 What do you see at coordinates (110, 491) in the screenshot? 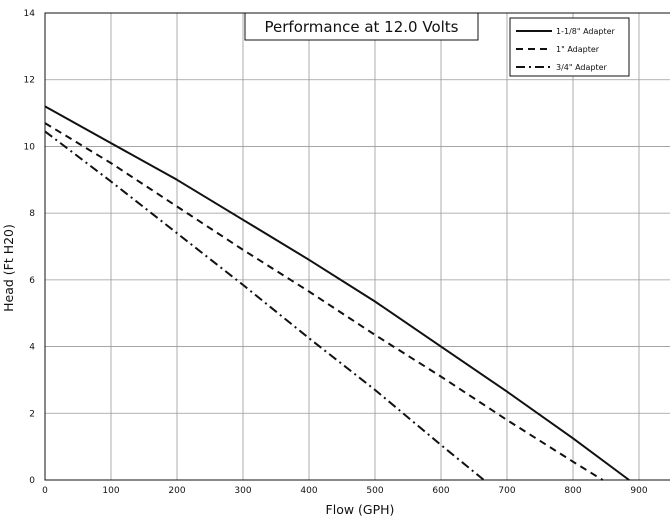
I see `x-tick-label: 100` at bounding box center [110, 491].